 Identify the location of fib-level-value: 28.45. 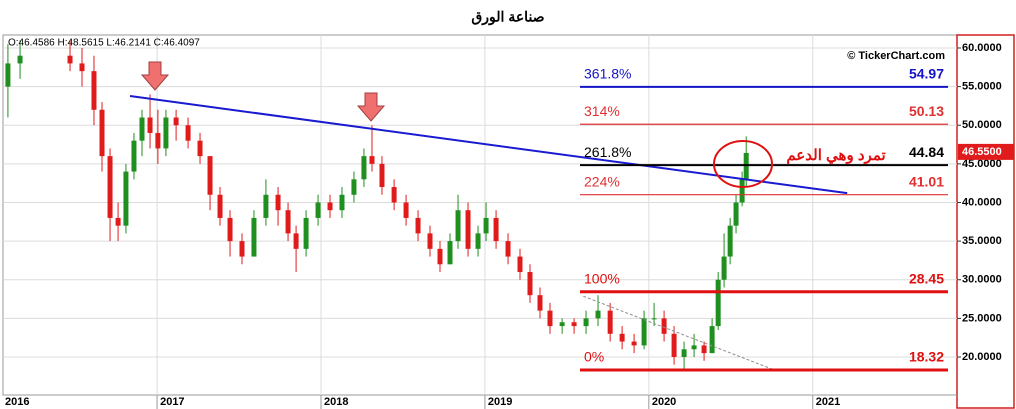
(926, 278).